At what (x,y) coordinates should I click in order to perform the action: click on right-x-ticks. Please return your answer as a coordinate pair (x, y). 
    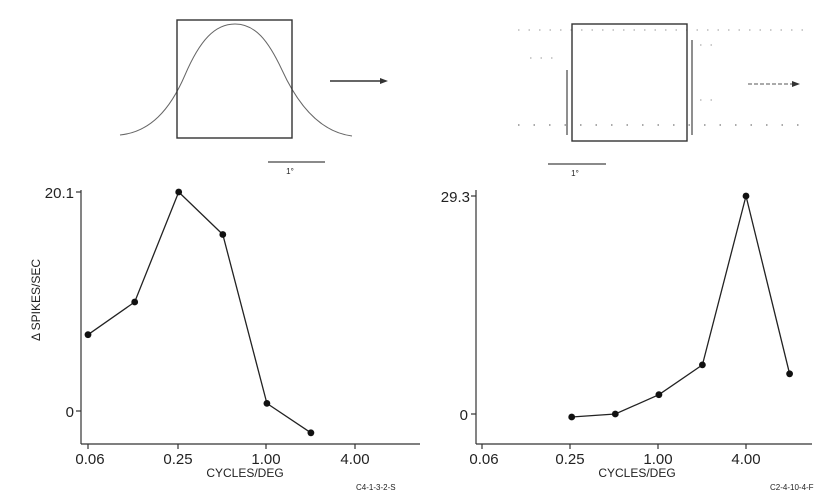
    Looking at the image, I should click on (614, 446).